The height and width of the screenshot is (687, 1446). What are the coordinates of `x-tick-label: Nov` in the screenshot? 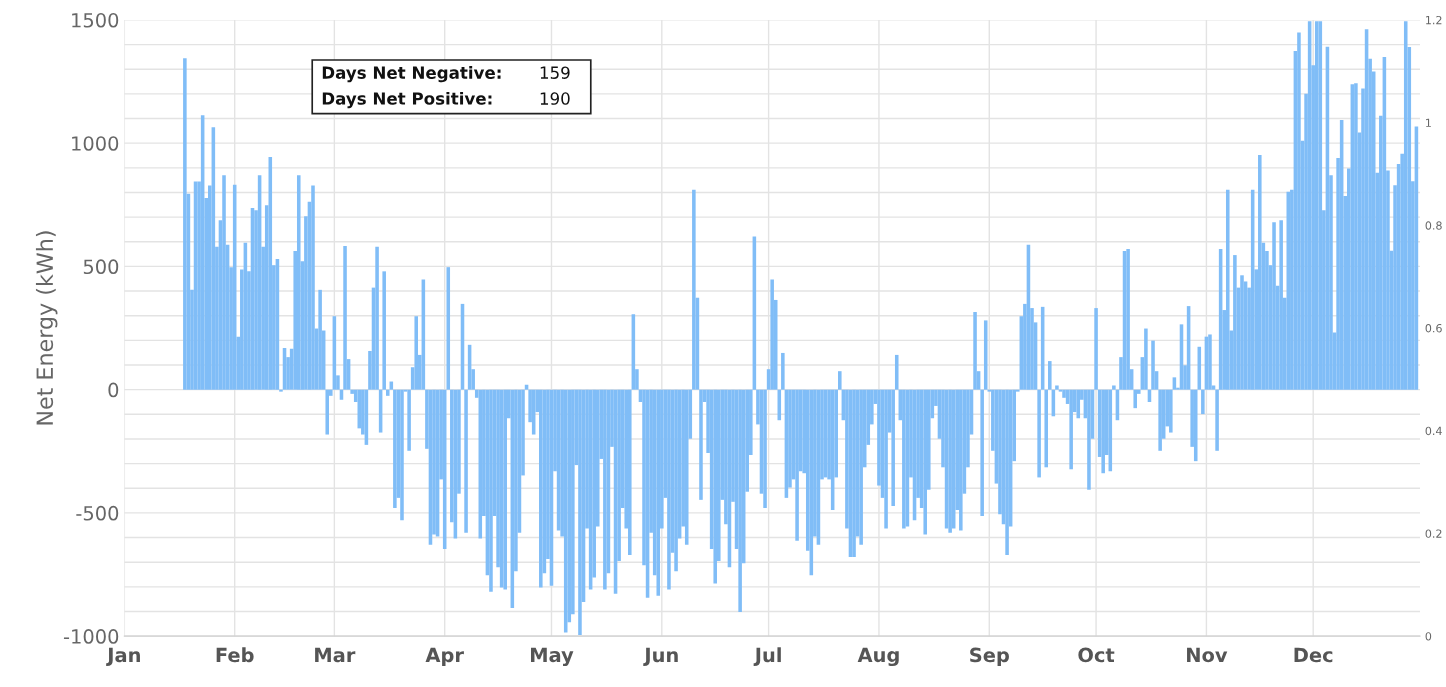 It's located at (1207, 655).